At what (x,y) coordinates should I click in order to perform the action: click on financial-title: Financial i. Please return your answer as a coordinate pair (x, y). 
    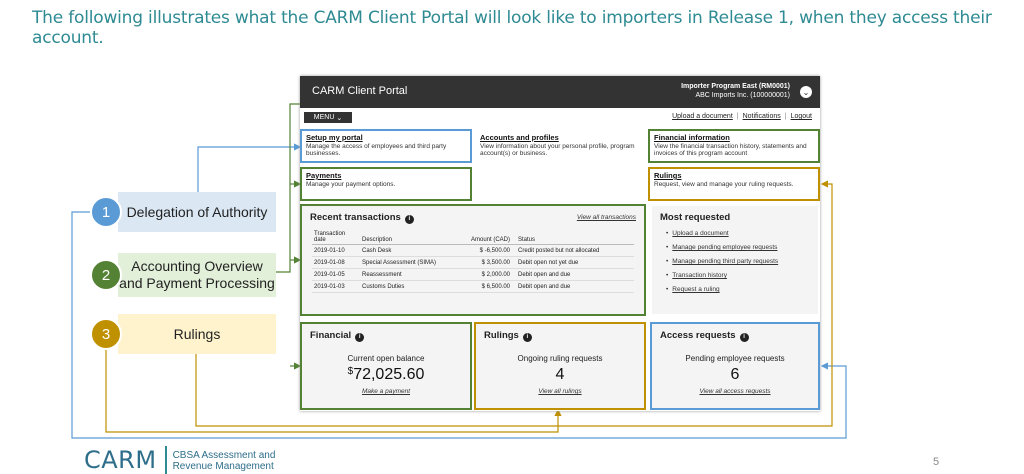
    Looking at the image, I should click on (337, 336).